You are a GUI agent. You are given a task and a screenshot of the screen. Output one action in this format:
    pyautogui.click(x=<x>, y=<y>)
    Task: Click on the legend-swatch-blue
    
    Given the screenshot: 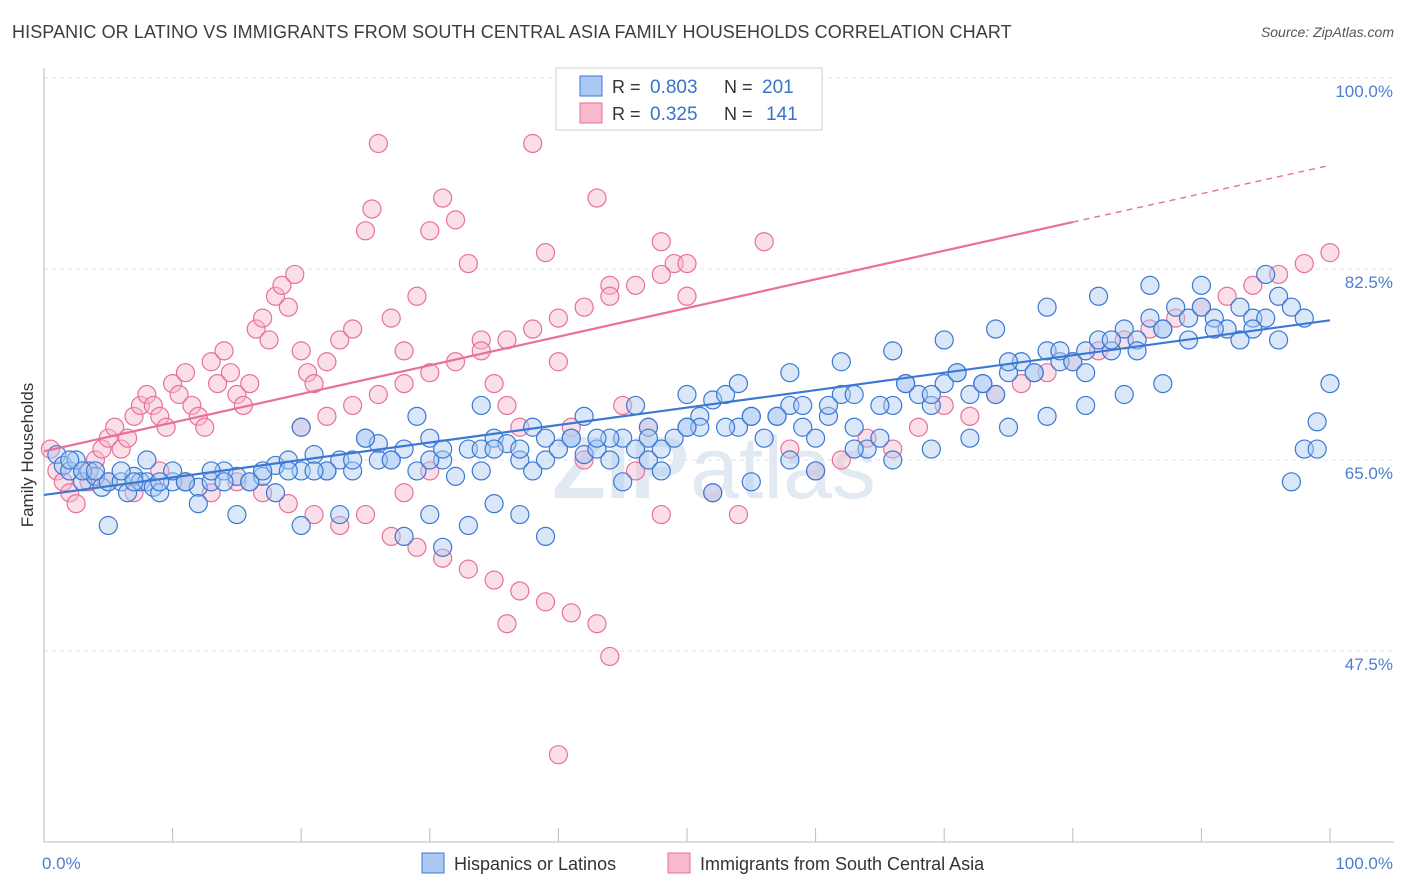 What is the action you would take?
    pyautogui.click(x=591, y=86)
    